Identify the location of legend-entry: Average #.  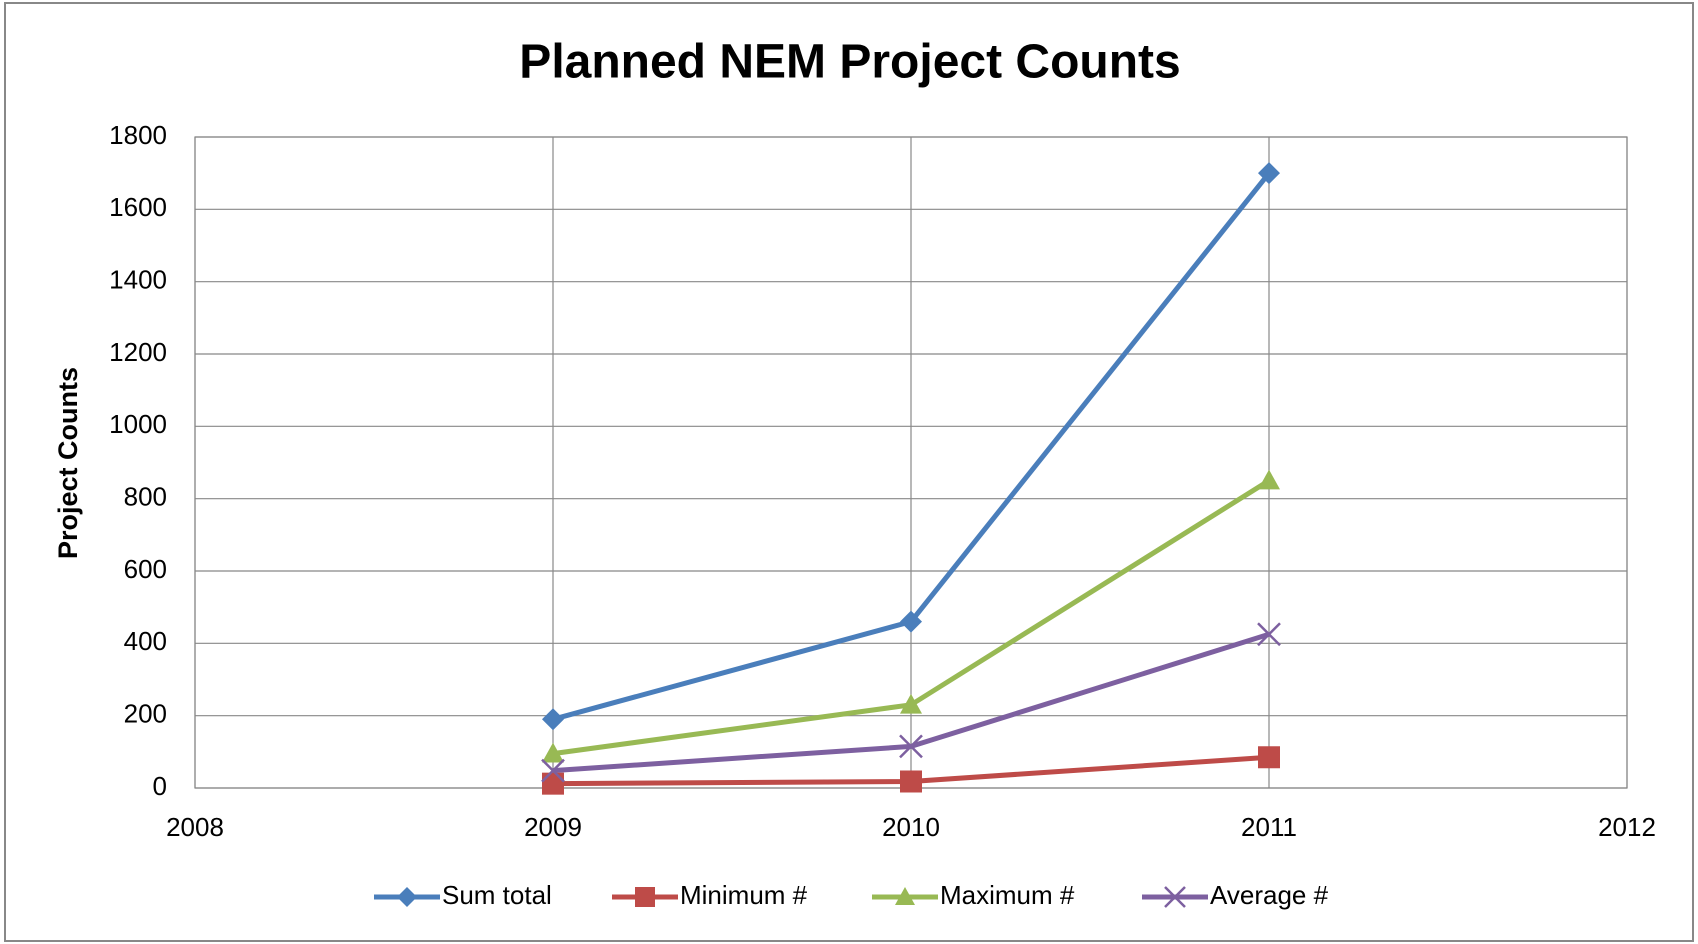
(1235, 895).